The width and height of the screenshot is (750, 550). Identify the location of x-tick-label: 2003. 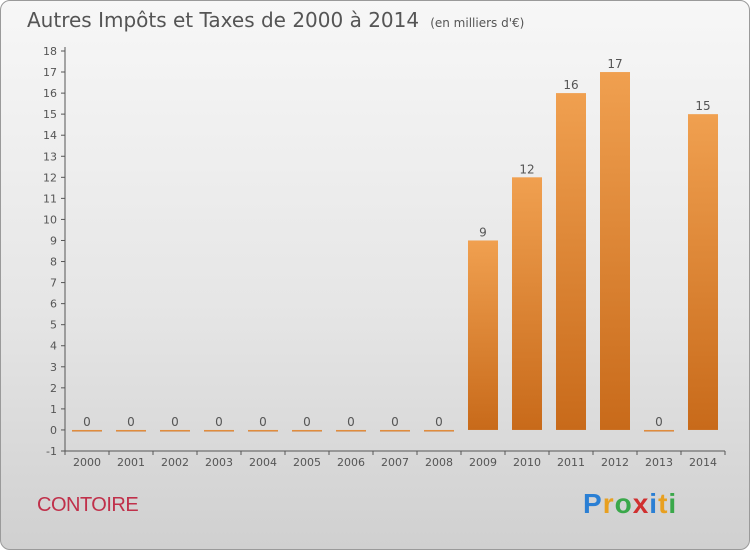
(219, 462).